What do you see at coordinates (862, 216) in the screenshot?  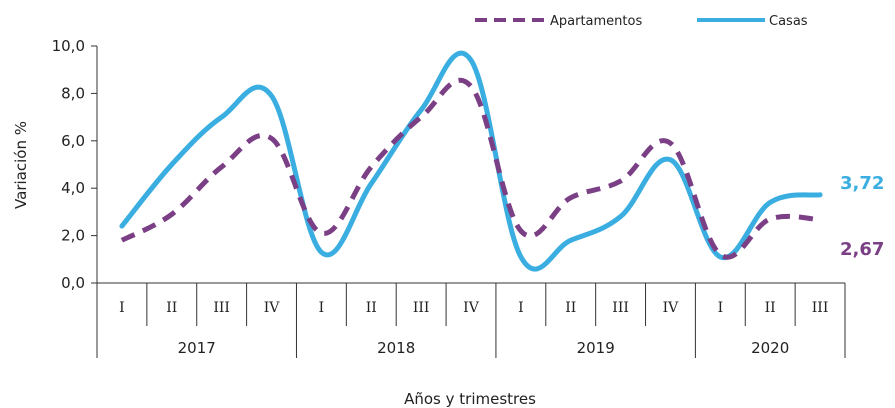 I see `end-labels: 2,67 3,72` at bounding box center [862, 216].